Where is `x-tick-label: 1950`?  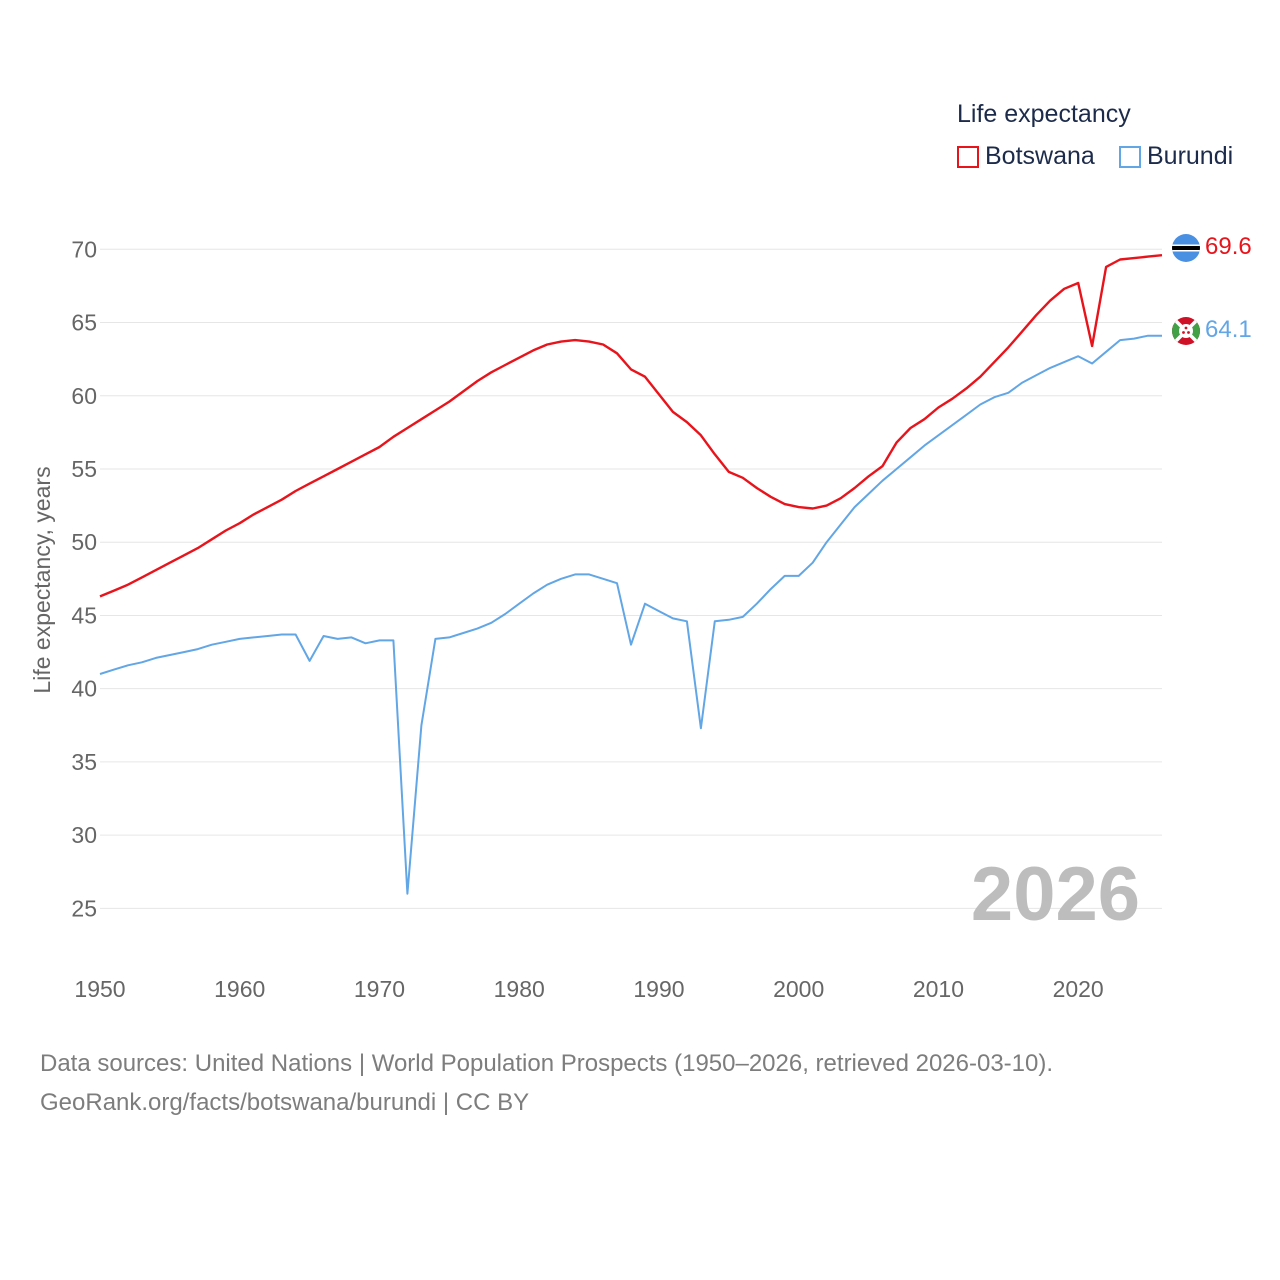
x-tick-label: 1950 is located at coordinates (99, 989).